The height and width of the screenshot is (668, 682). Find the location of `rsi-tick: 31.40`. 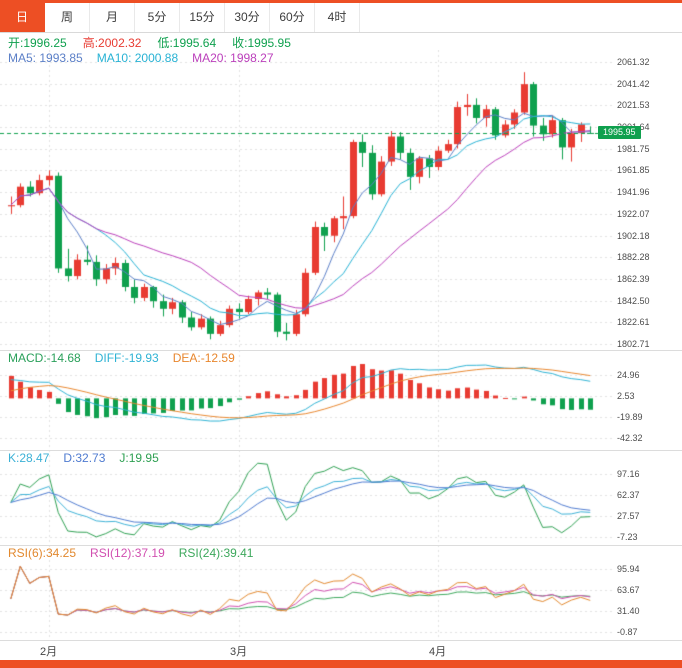

rsi-tick: 31.40 is located at coordinates (628, 611).